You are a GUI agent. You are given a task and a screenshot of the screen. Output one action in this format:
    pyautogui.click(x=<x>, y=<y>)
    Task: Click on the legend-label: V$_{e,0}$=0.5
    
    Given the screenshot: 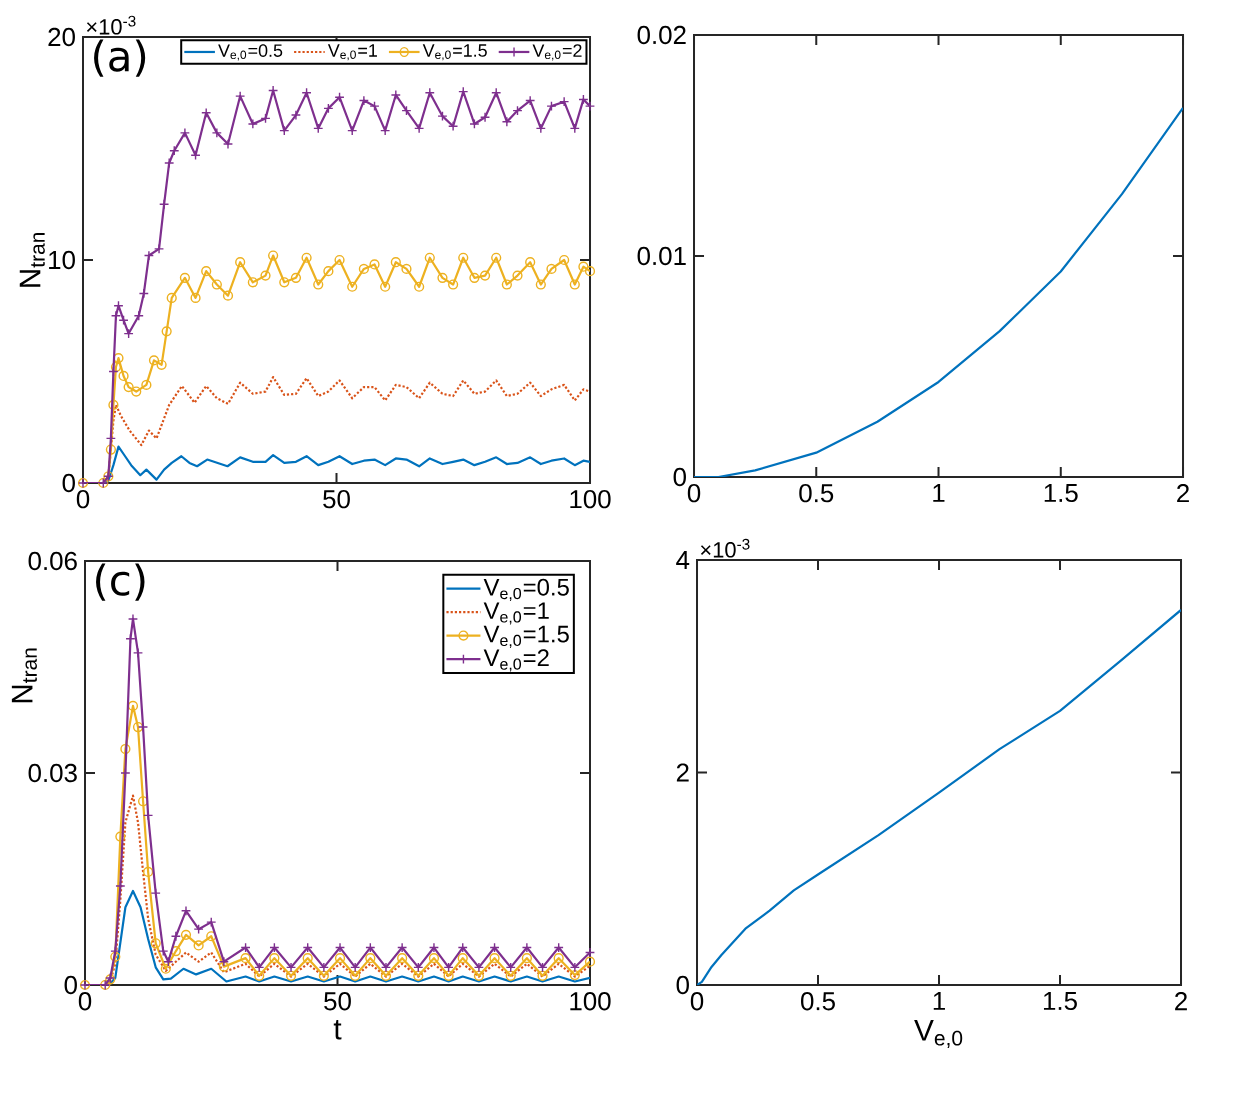 What is the action you would take?
    pyautogui.click(x=250, y=52)
    